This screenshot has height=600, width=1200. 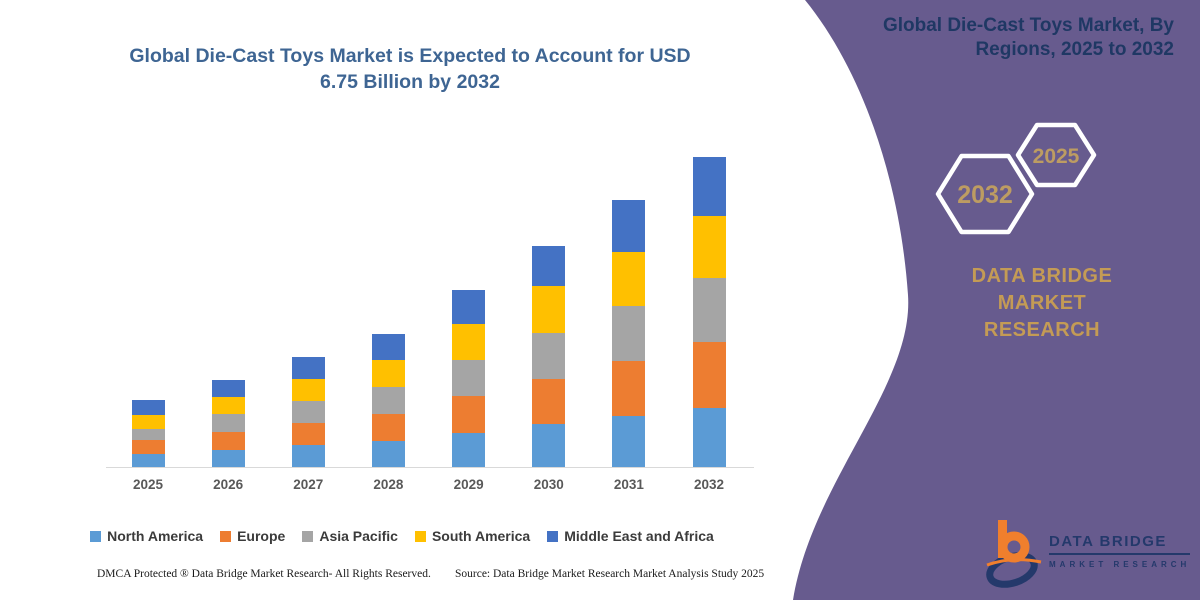 What do you see at coordinates (388, 347) in the screenshot?
I see `bar-segment-2028-middle-east-and-africa` at bounding box center [388, 347].